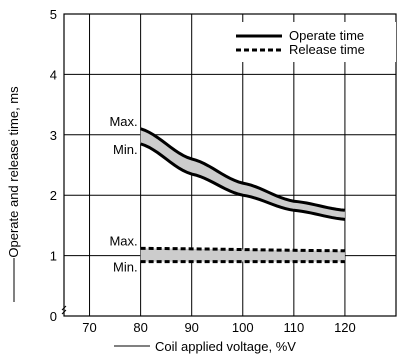  What do you see at coordinates (53, 316) in the screenshot?
I see `y-tick-label: 0` at bounding box center [53, 316].